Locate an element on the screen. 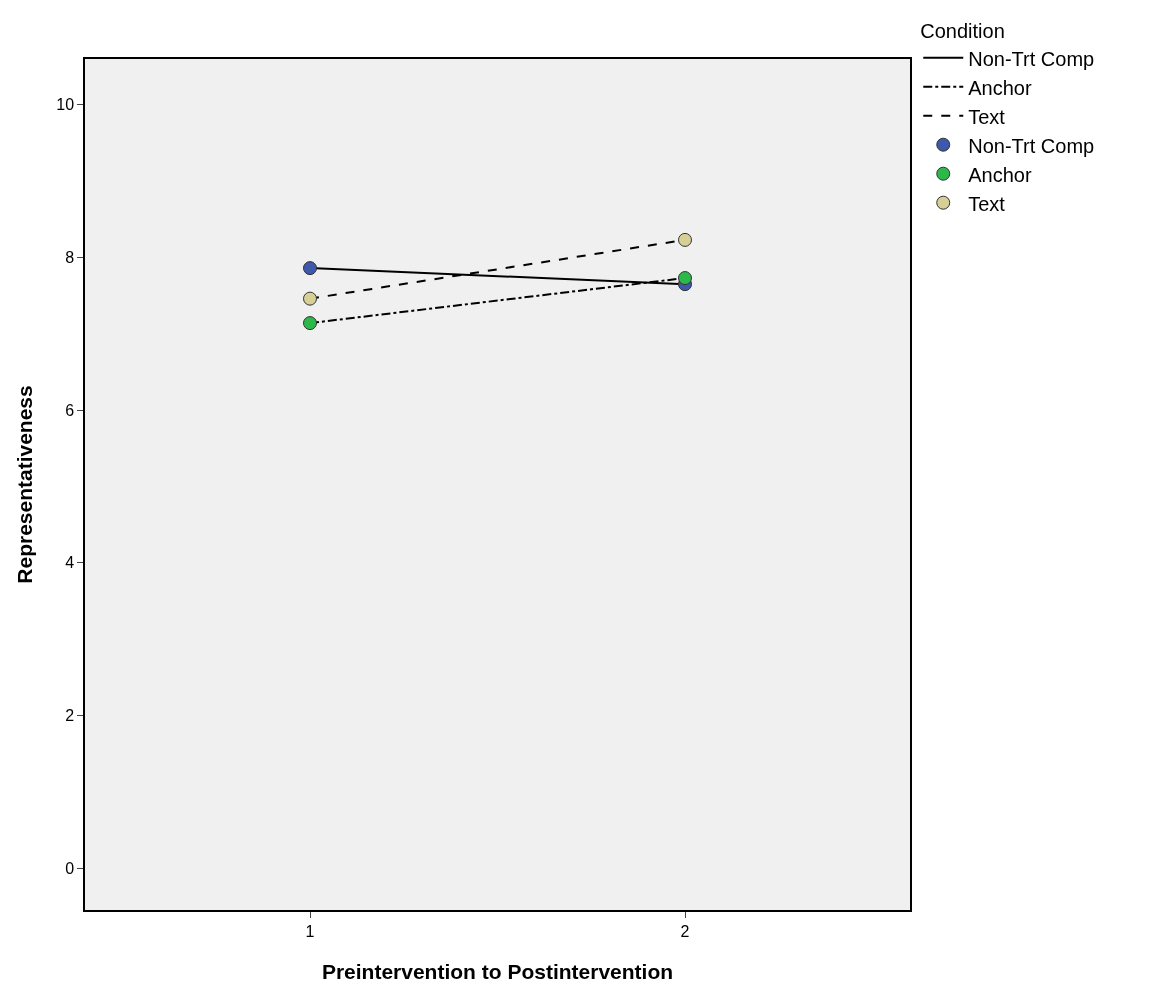 This screenshot has height=1001, width=1172. y-axis-title: Representativeness is located at coordinates (24, 484).